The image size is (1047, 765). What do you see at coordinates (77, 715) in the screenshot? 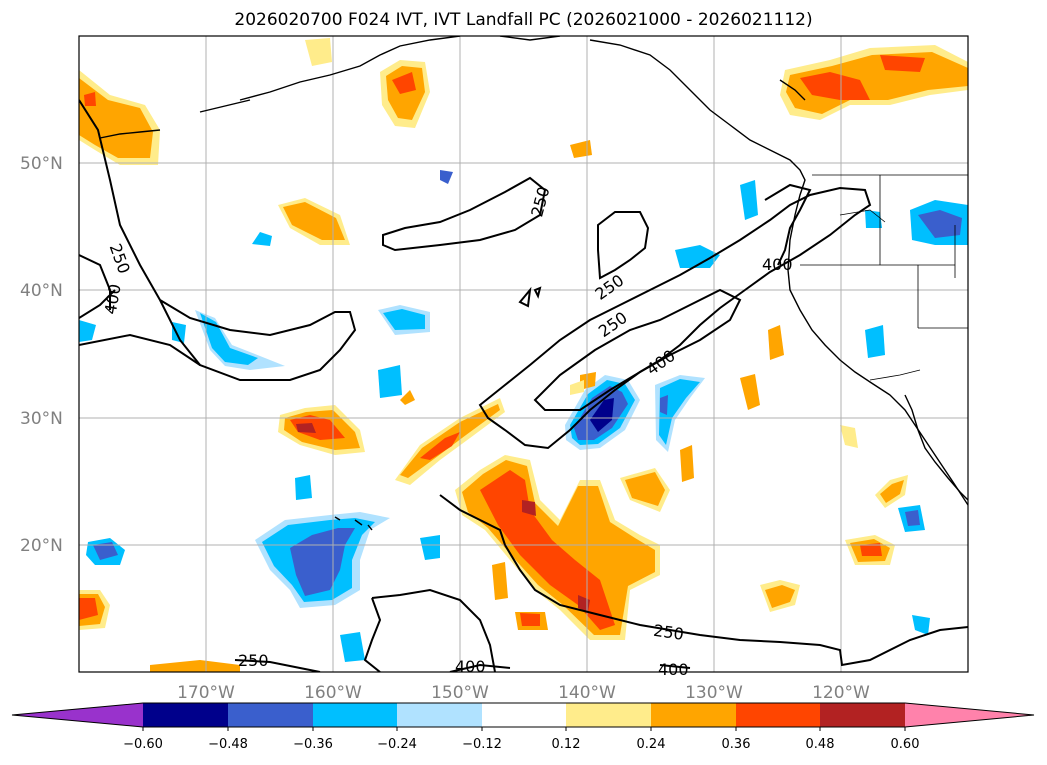
I see `colorbar-under` at bounding box center [77, 715].